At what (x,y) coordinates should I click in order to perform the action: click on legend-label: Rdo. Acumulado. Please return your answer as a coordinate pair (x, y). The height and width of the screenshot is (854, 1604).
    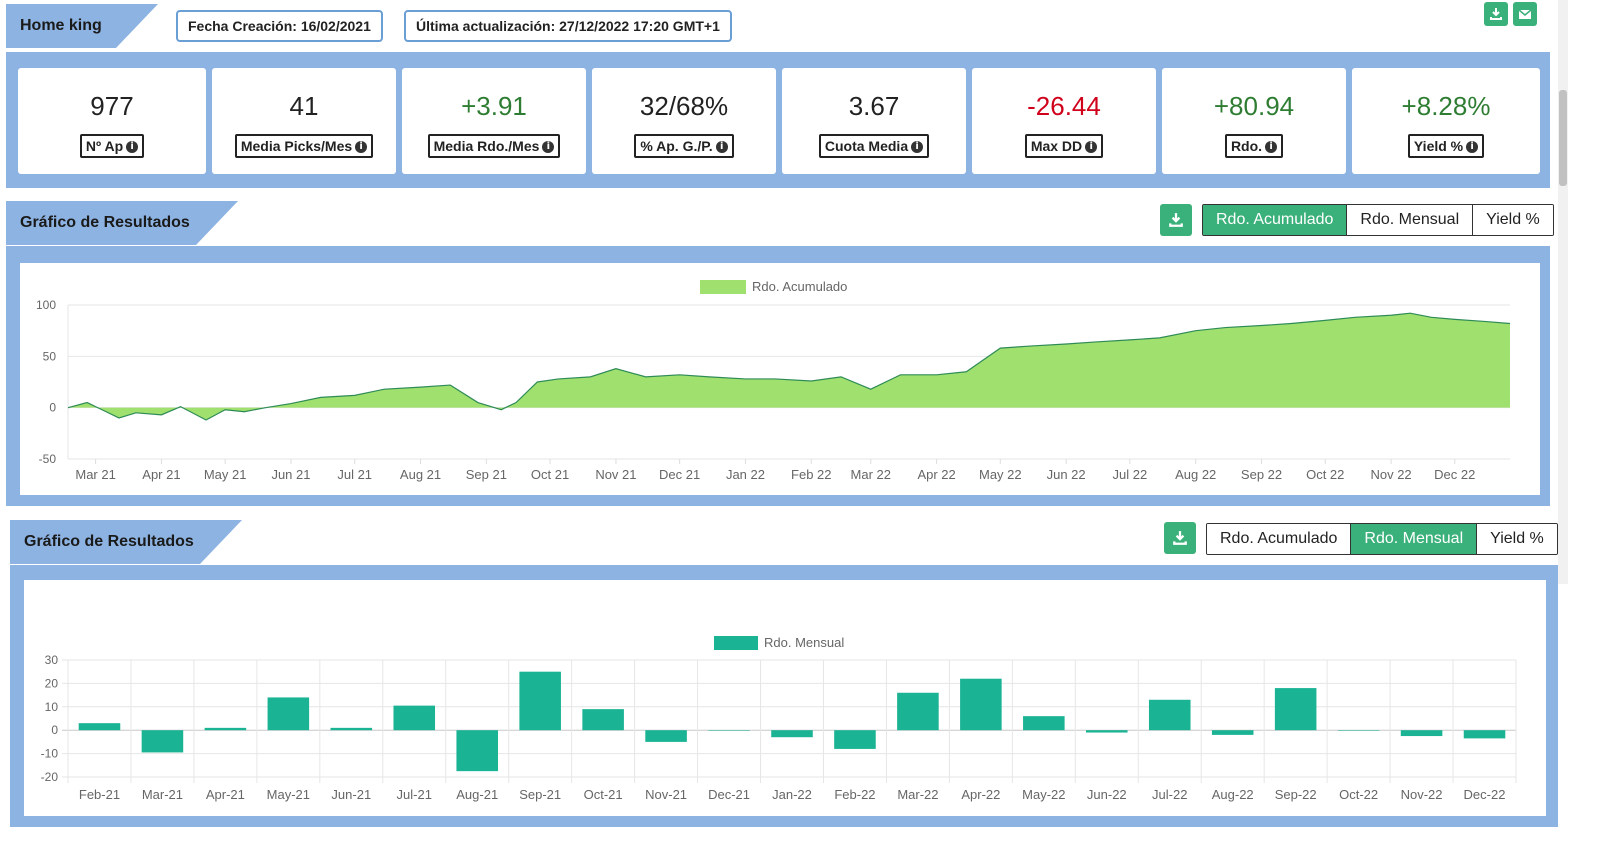
    Looking at the image, I should click on (799, 286).